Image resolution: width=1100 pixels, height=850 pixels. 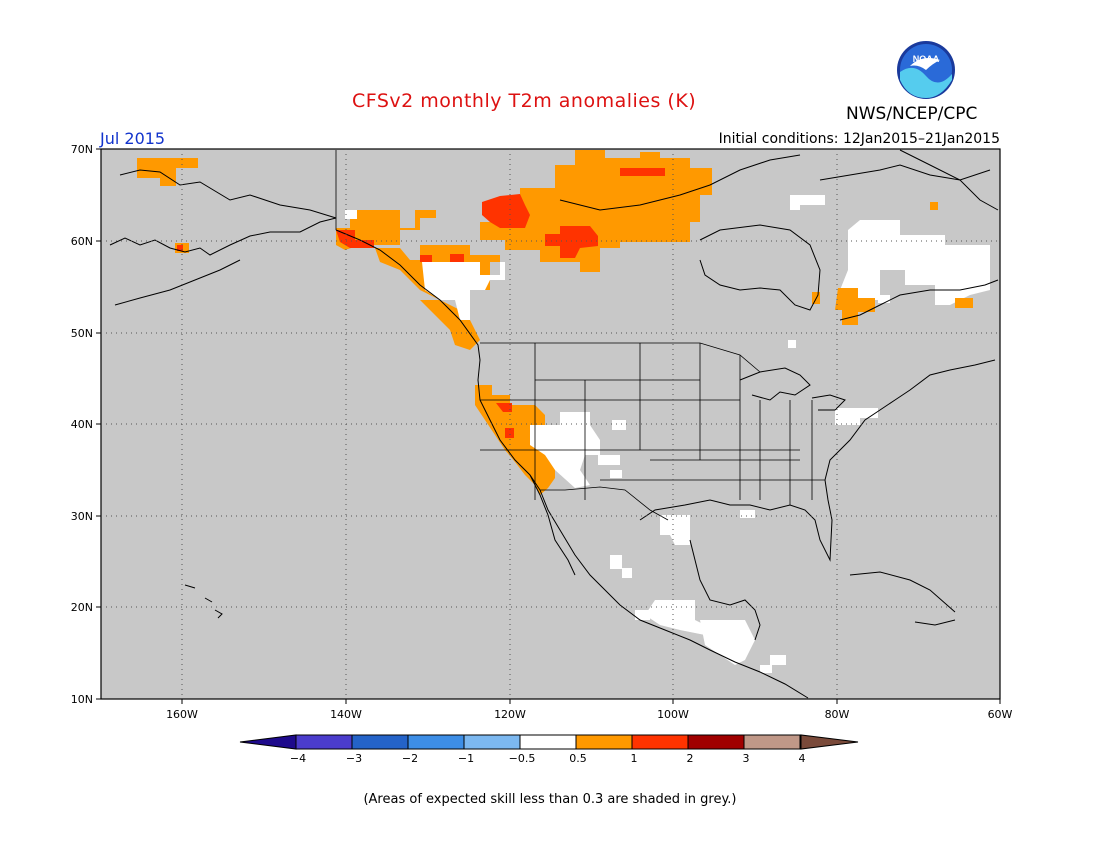 I want to click on colorbar-label: −0.5, so click(x=522, y=758).